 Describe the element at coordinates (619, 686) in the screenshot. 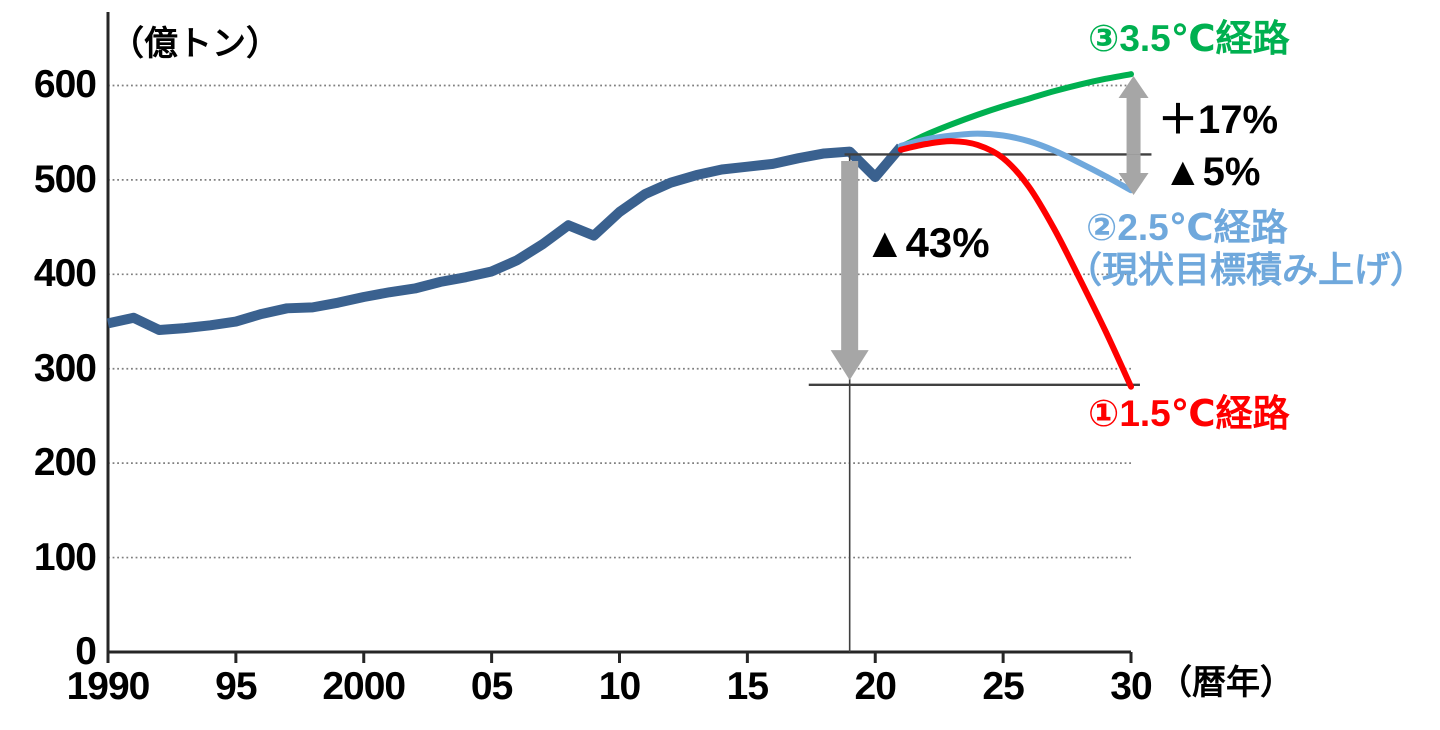

I see `x-tick-label-2010: 10` at that location.